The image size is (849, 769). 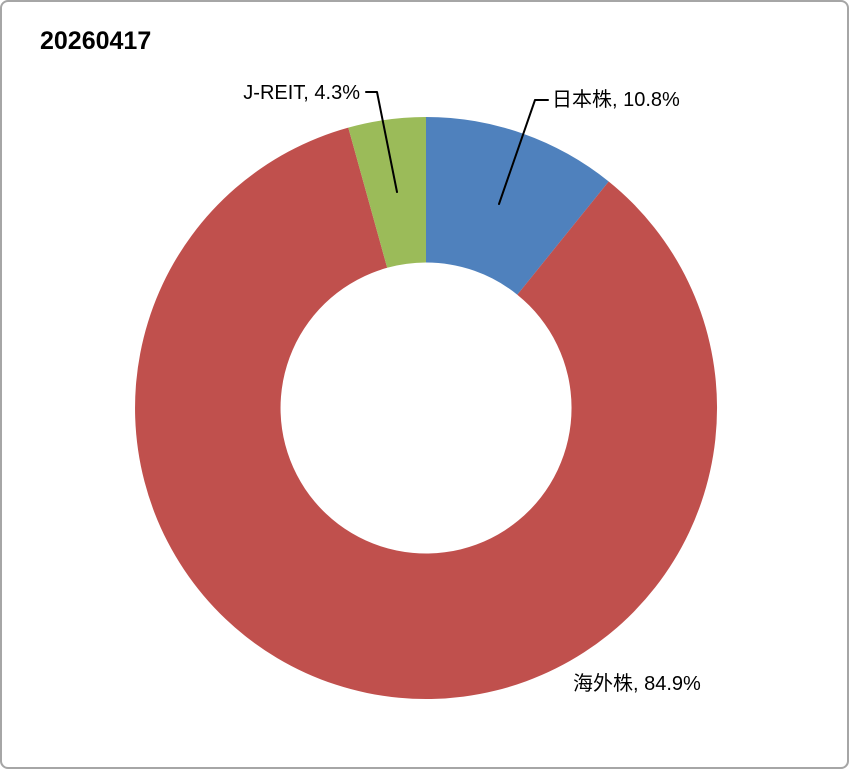 What do you see at coordinates (301, 93) in the screenshot?
I see `data-label-jreit: J-REIT, 4.3%` at bounding box center [301, 93].